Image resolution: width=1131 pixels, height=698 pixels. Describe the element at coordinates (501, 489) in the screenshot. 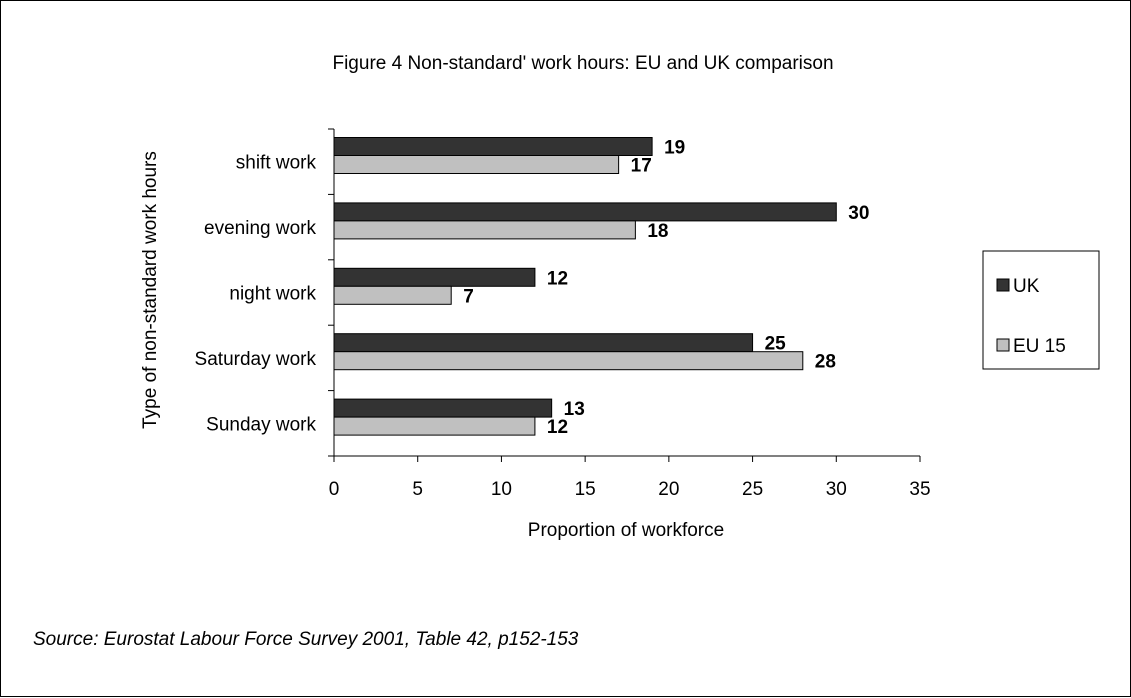

I see `x-tick-label-10: 10` at that location.